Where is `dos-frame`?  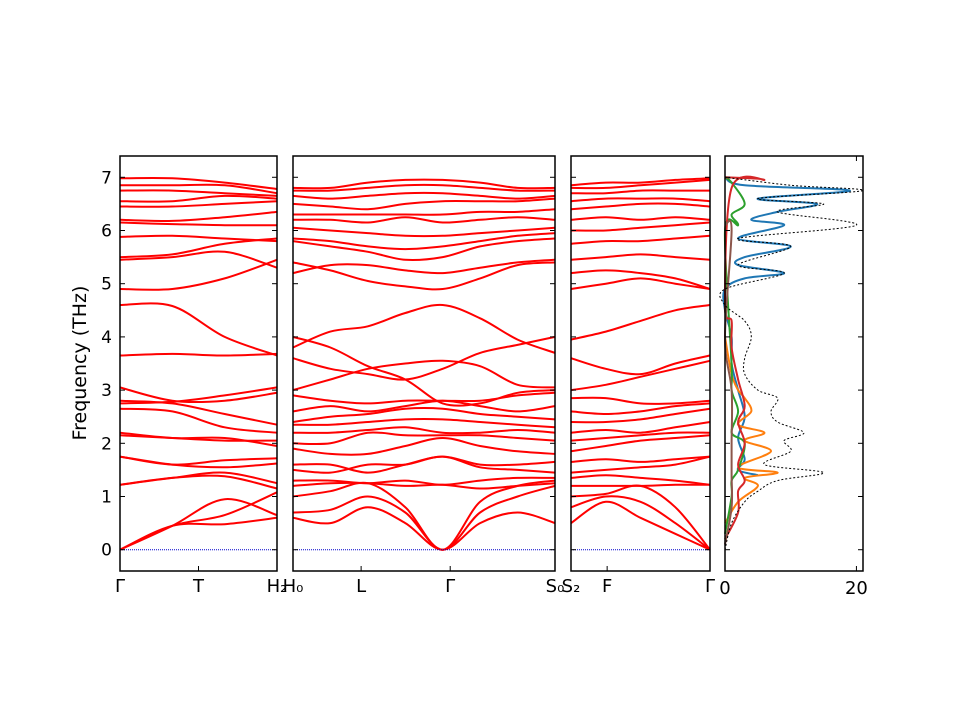 dos-frame is located at coordinates (794, 363).